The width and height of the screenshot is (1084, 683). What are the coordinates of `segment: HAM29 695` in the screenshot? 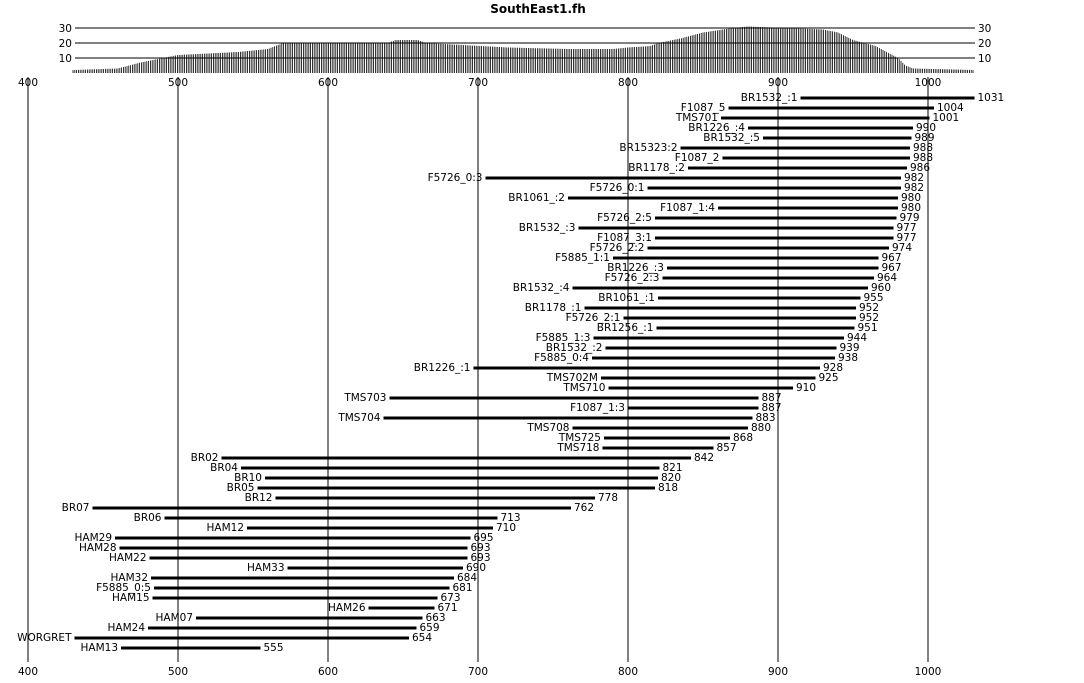 It's located at (284, 538).